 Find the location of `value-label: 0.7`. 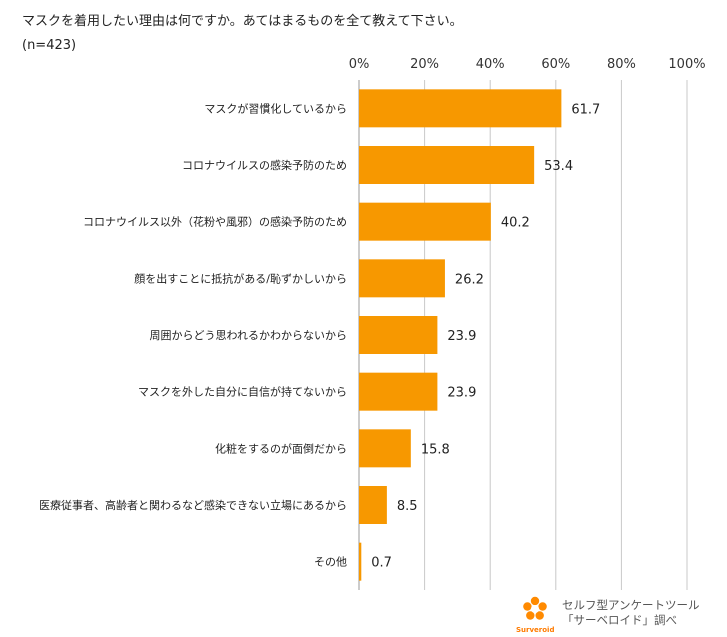

value-label: 0.7 is located at coordinates (381, 563).